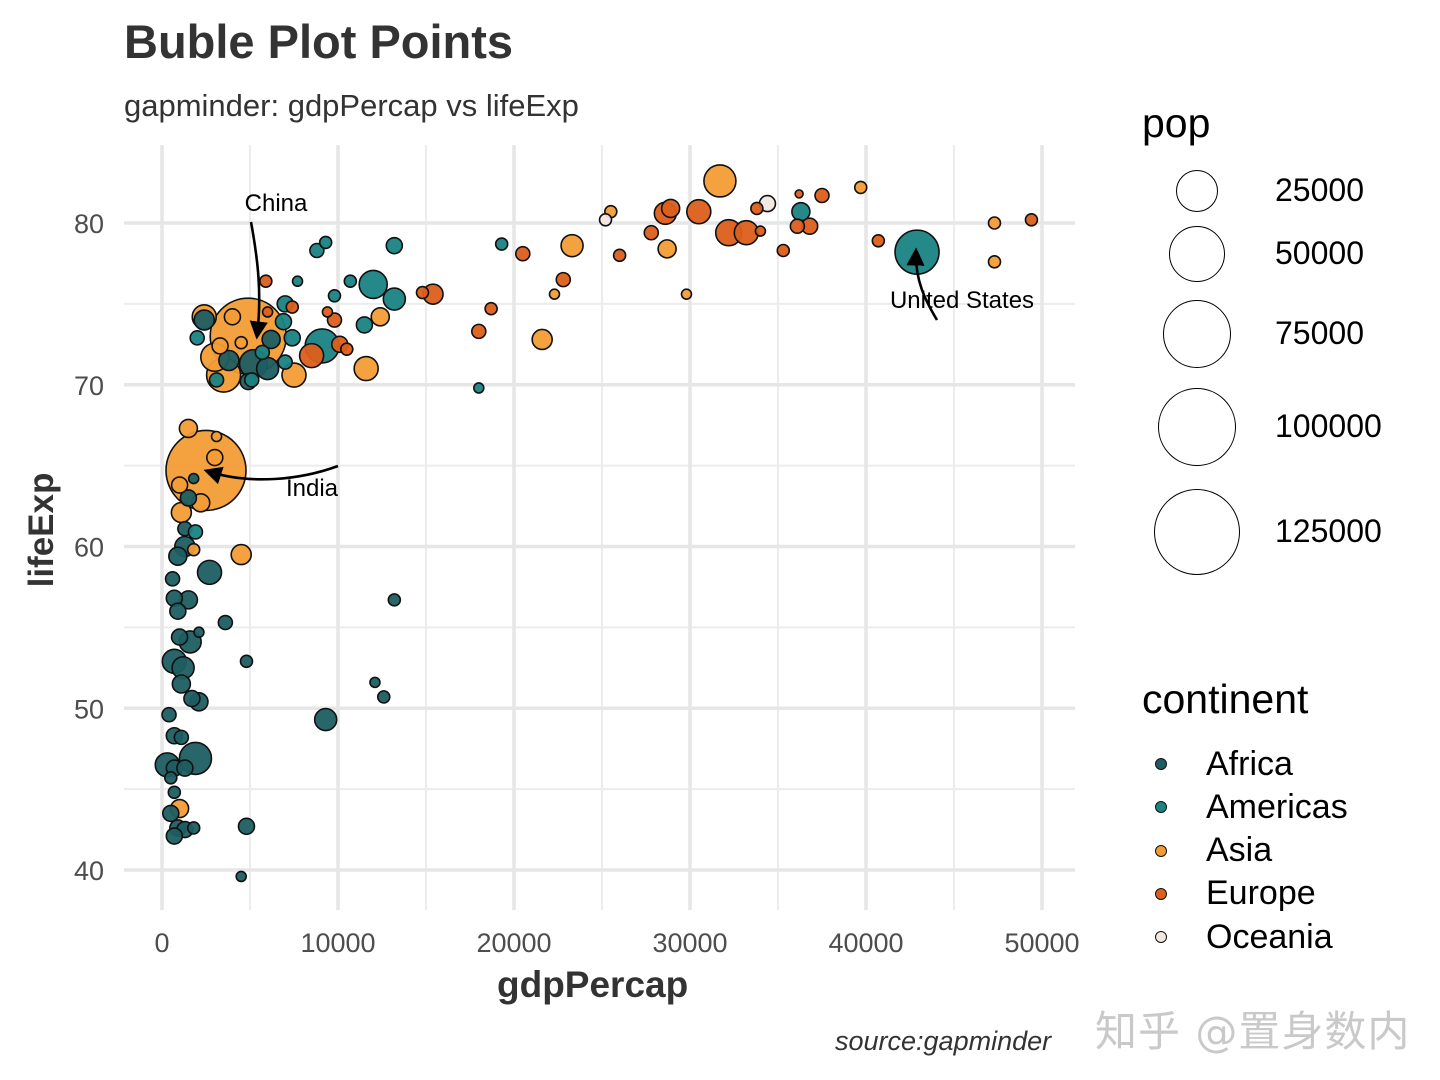 This screenshot has width=1440, height=1080. I want to click on legend-item-europe: Europe, so click(1235, 894).